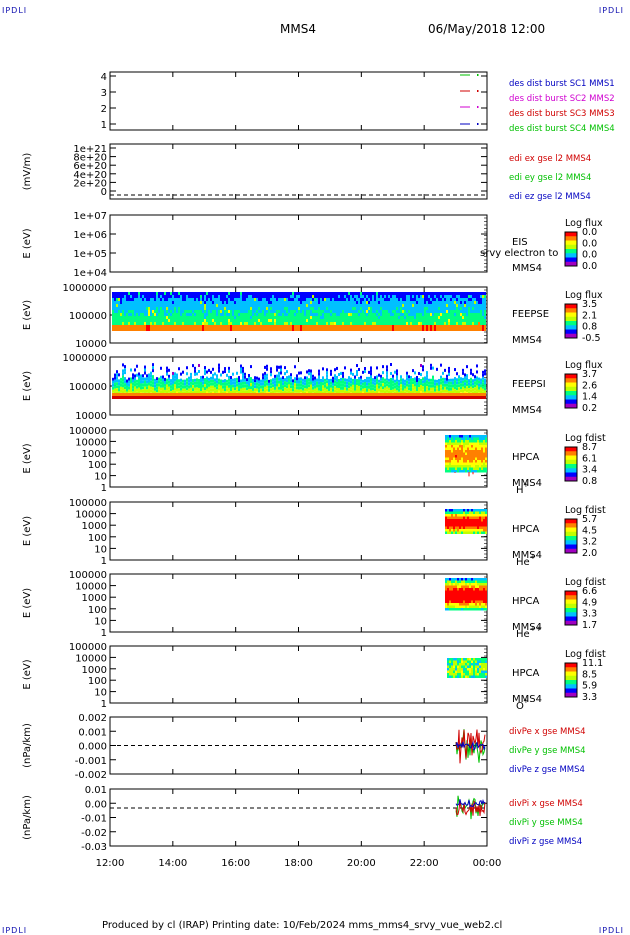 This screenshot has width=630, height=935. What do you see at coordinates (92, 718) in the screenshot?
I see `y-tick-label: 0.002` at bounding box center [92, 718].